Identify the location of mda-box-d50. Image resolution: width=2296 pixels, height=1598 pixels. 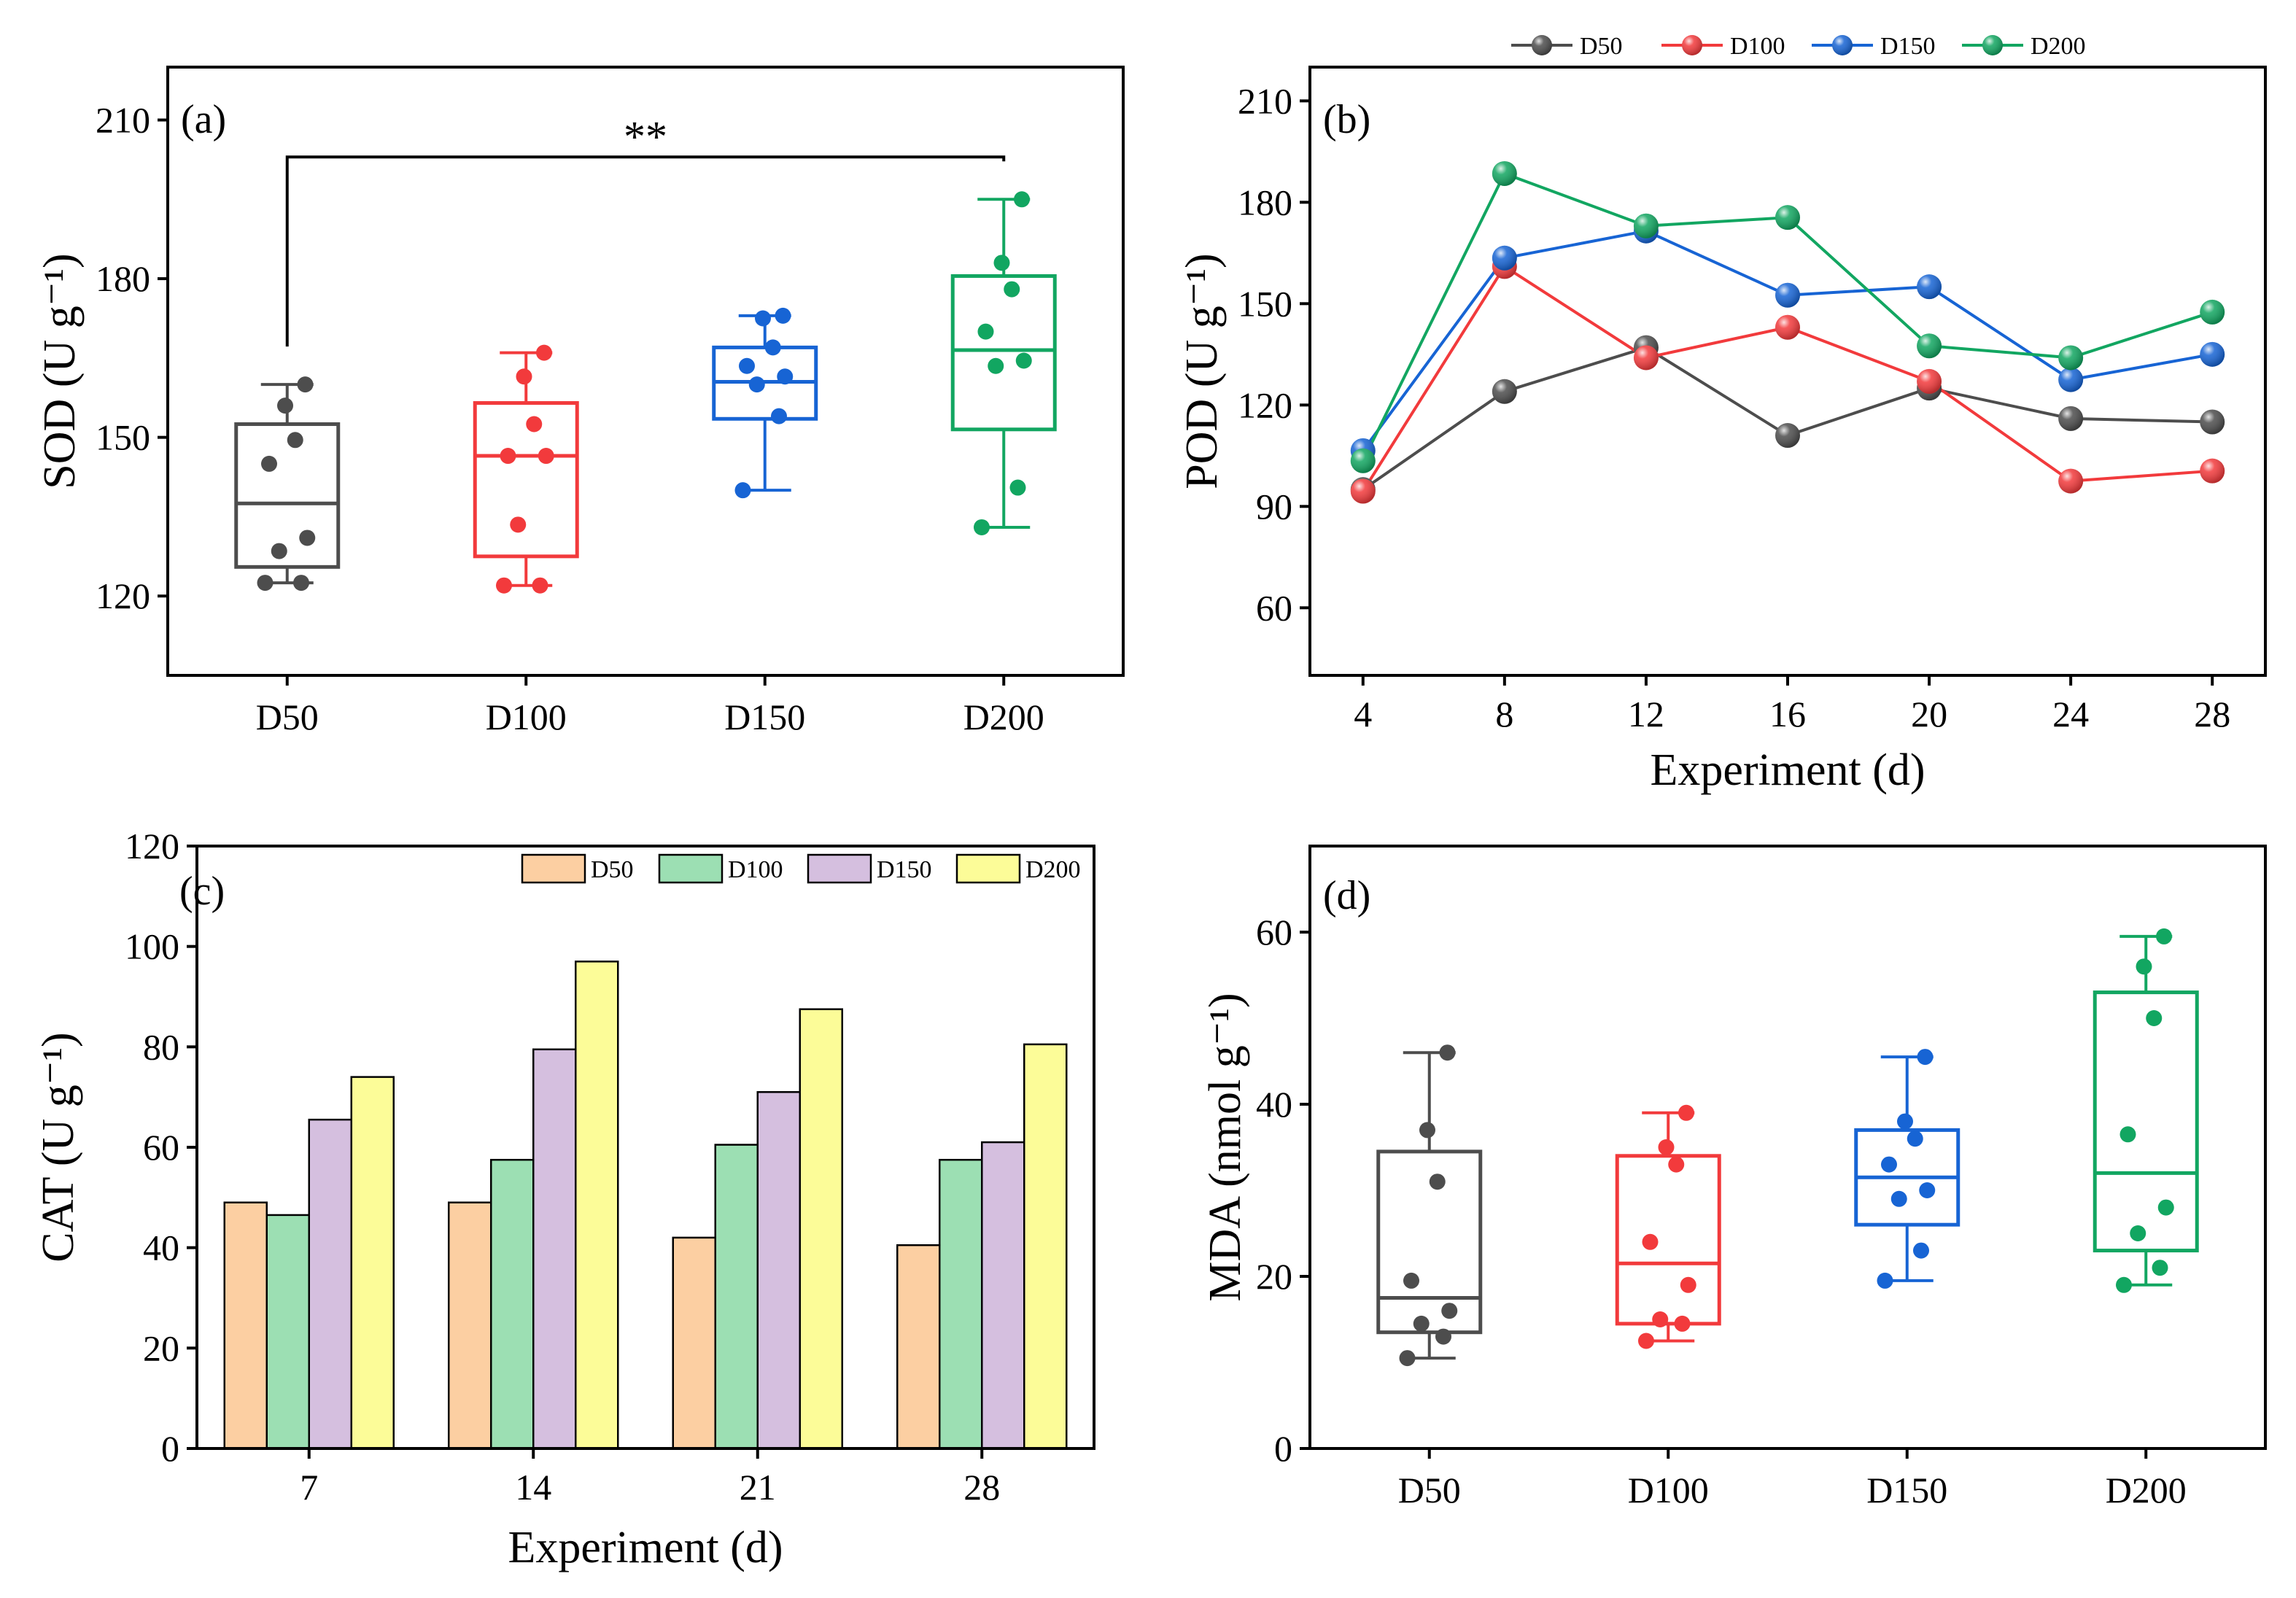
(1429, 1242).